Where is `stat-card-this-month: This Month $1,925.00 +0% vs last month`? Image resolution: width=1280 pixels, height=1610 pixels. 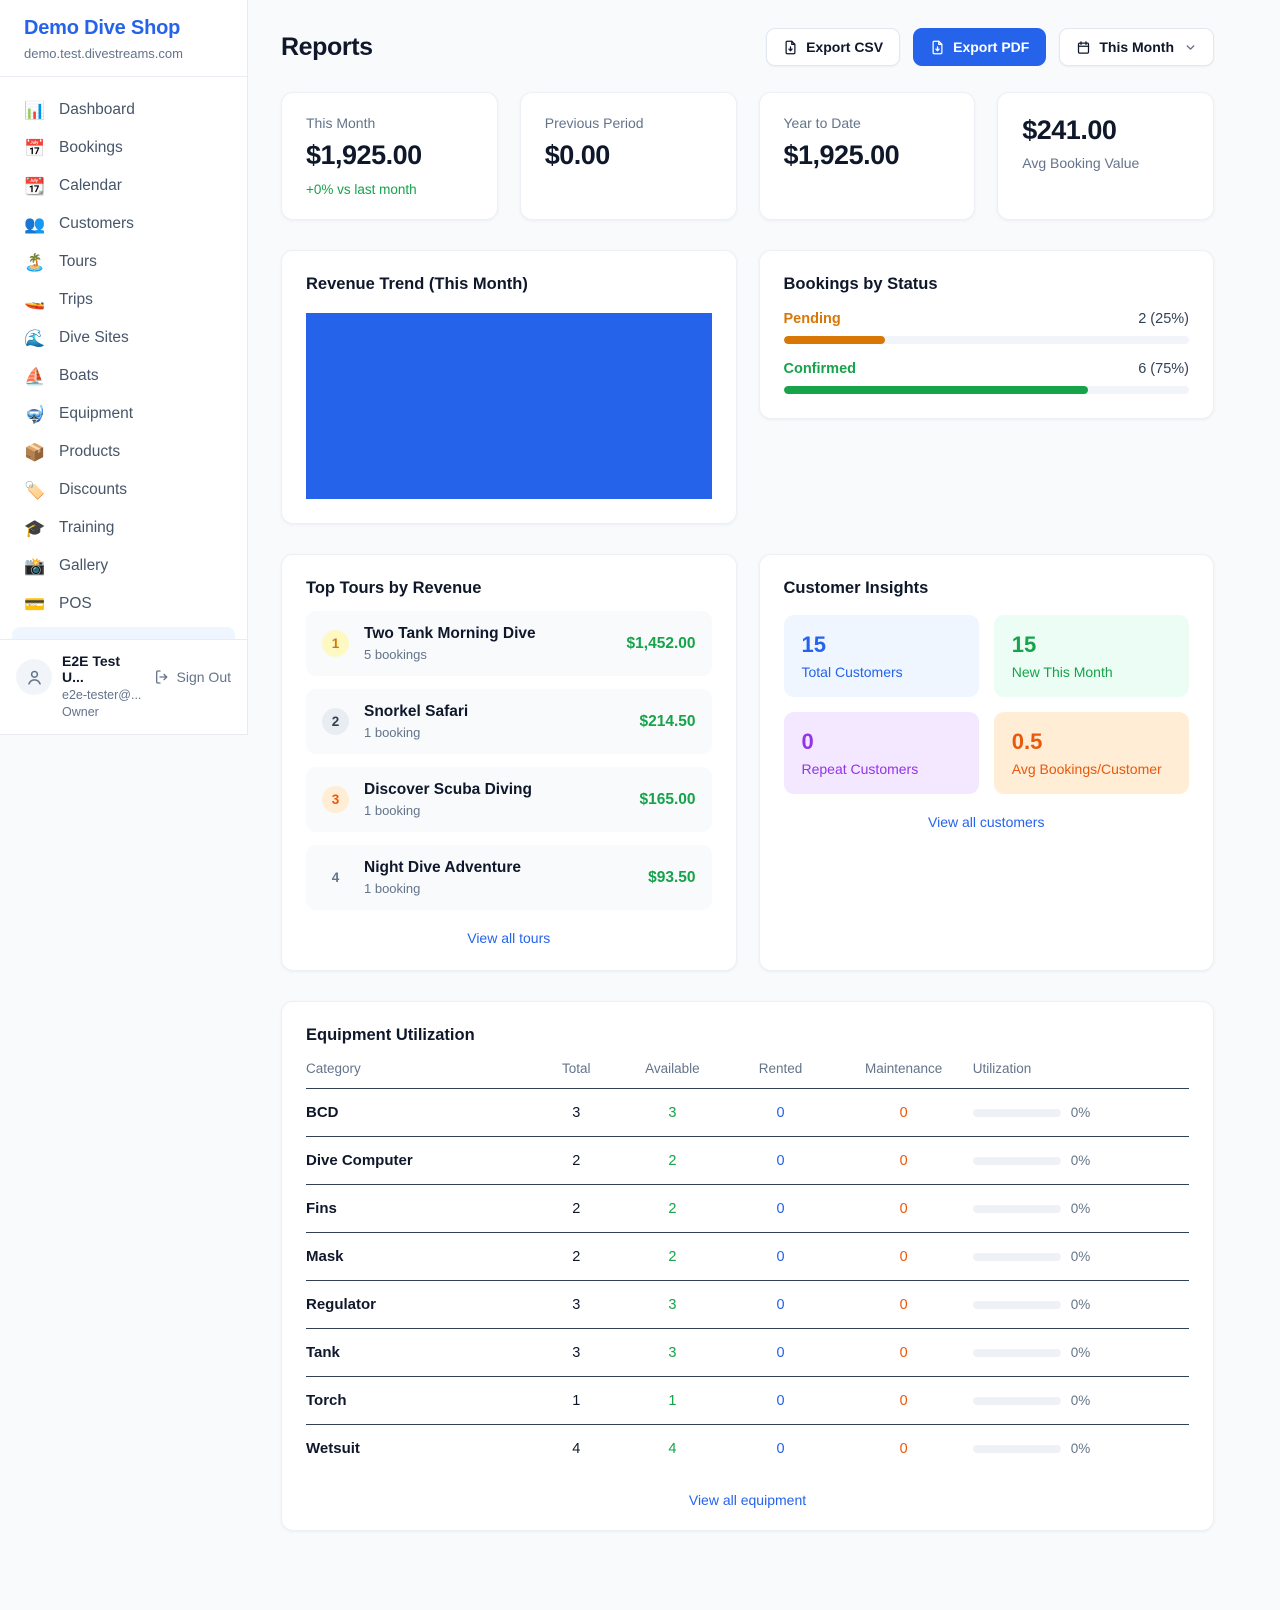 stat-card-this-month: This Month $1,925.00 +0% vs last month is located at coordinates (389, 156).